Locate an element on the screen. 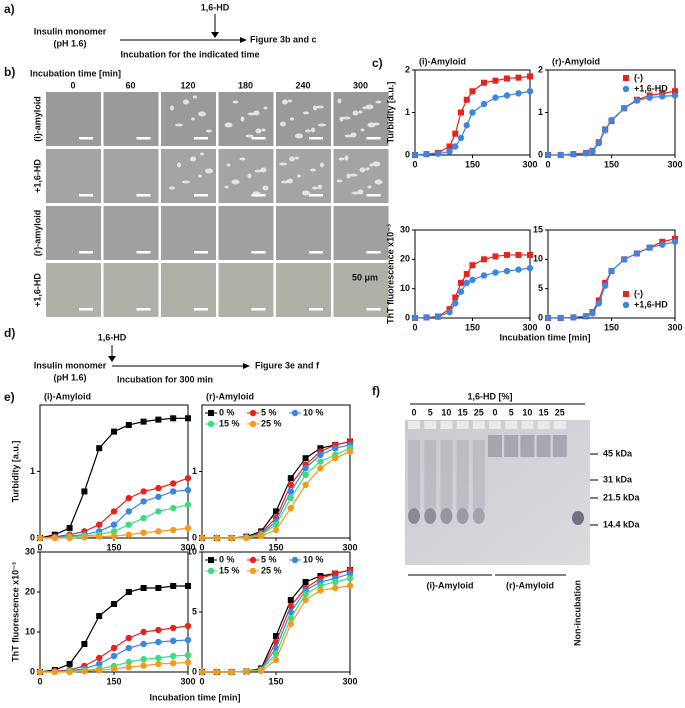 Image resolution: width=685 pixels, height=708 pixels. chart: 0 150 300 0 5 10 15 (-)+1,6-HD is located at coordinates (608, 278).